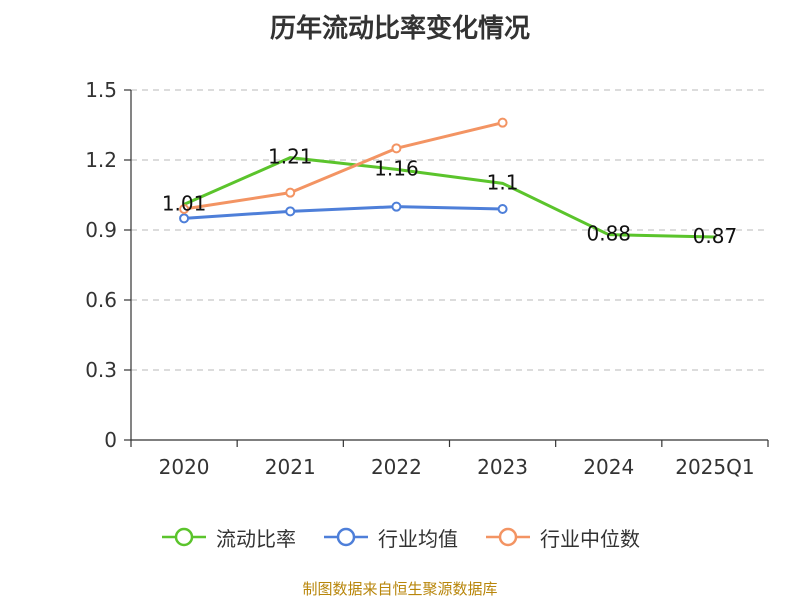  What do you see at coordinates (399, 29) in the screenshot?
I see `chart-title: 历年流动比率变化情况` at bounding box center [399, 29].